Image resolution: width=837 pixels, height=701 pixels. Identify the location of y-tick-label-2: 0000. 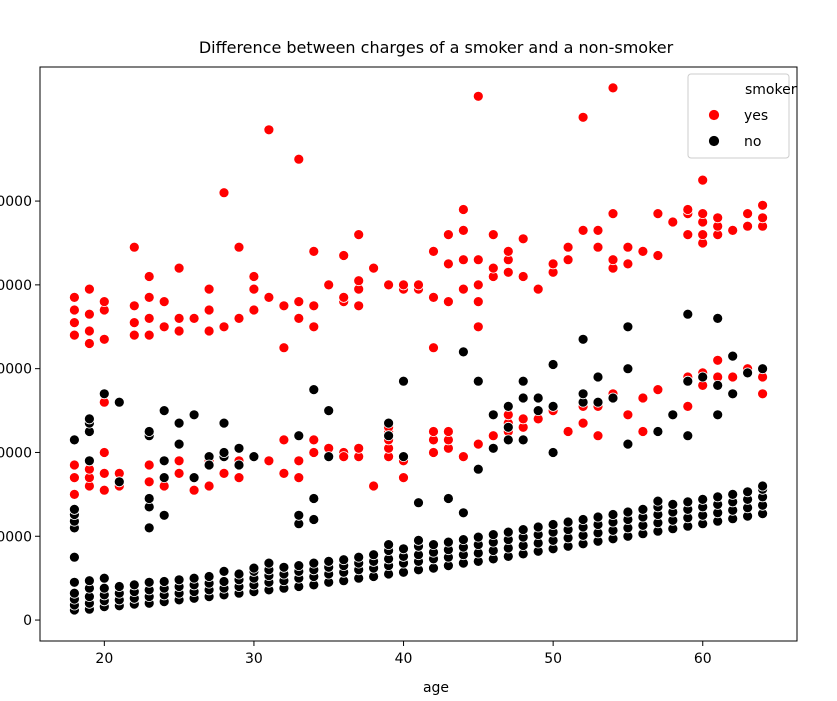
(16, 453).